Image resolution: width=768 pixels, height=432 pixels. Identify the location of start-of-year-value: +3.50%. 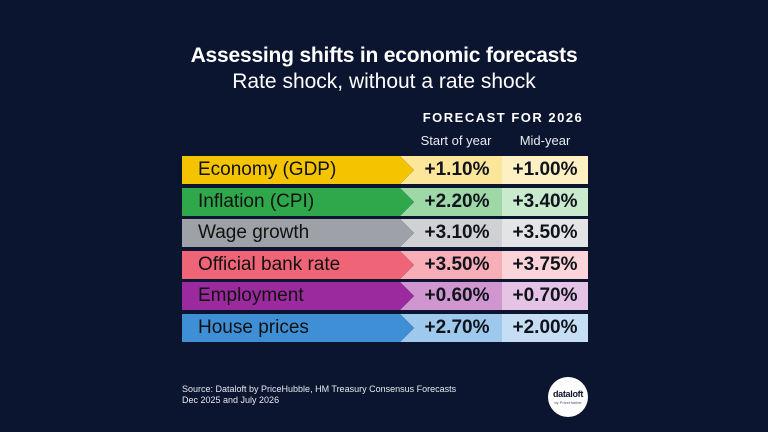
(451, 265).